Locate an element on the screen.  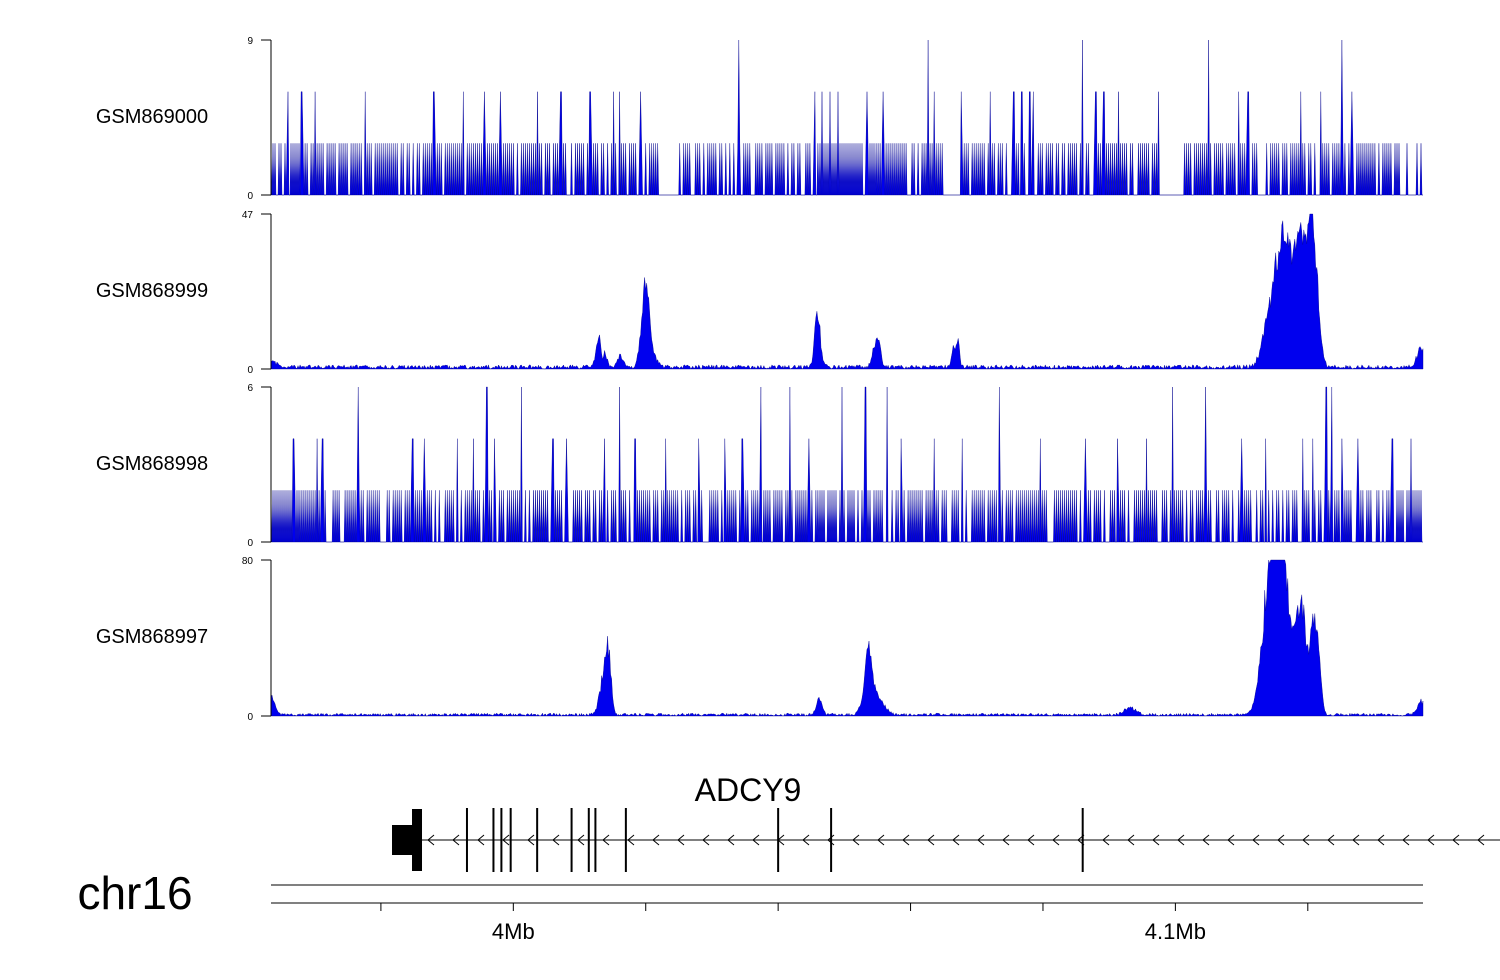
track-gsm868999: GSM868999 47 0 is located at coordinates (760, 293).